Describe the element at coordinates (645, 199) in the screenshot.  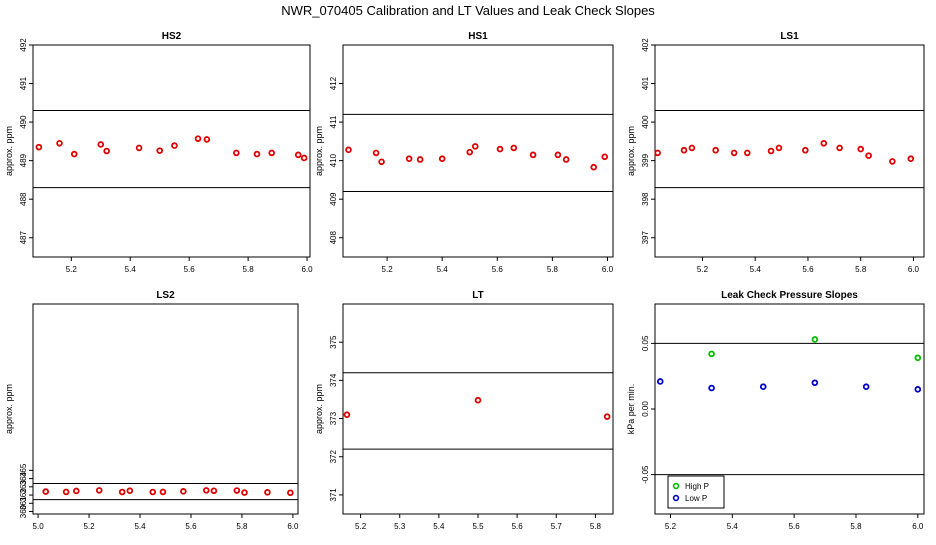
I see `y-tick-label: 398` at that location.